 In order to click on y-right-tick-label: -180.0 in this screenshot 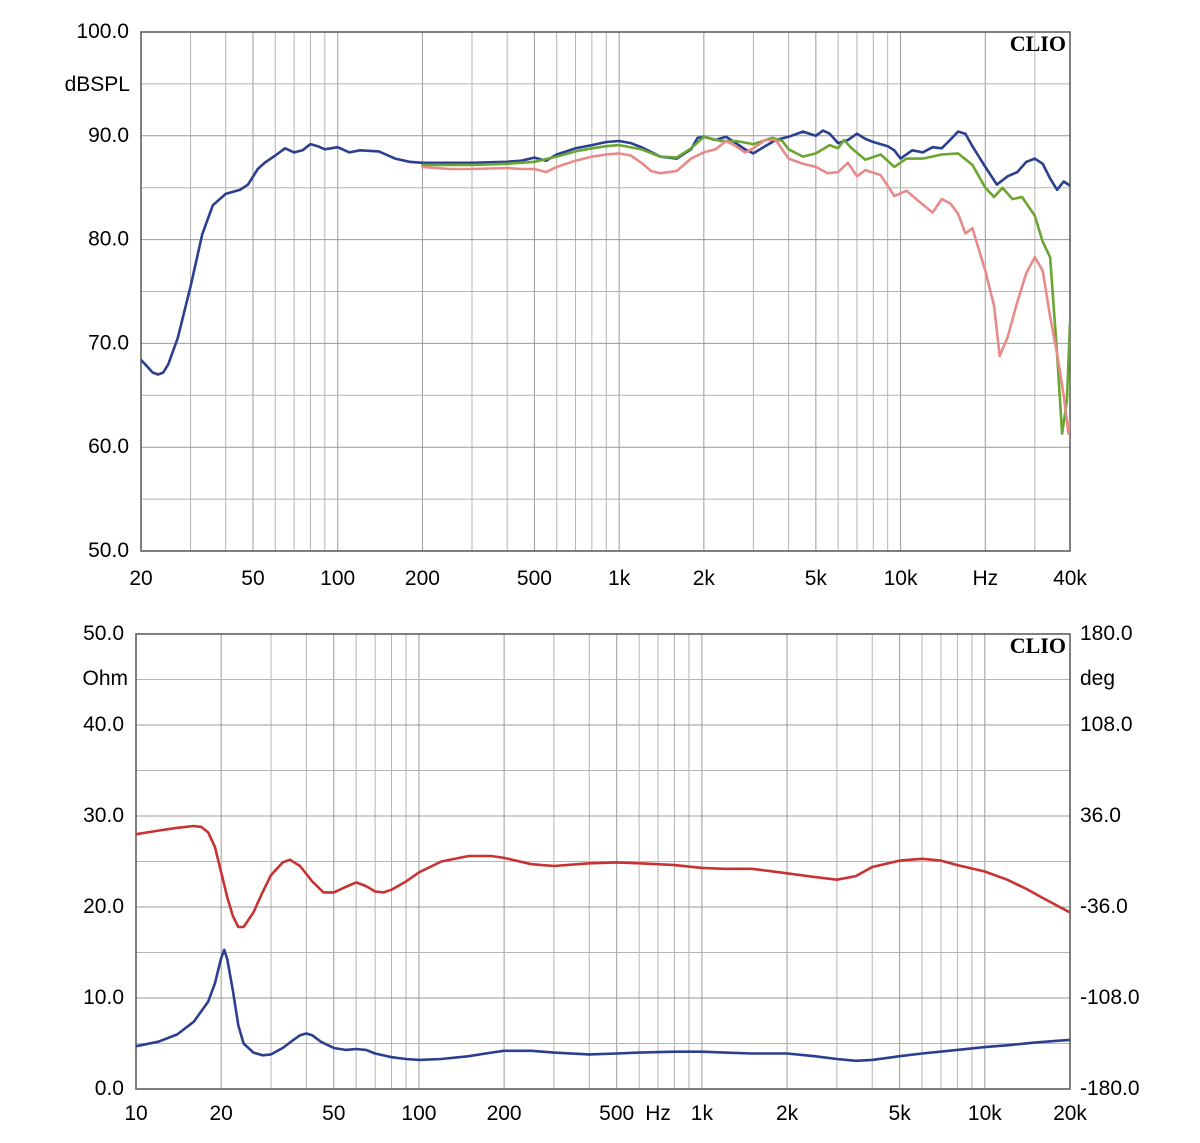, I will do `click(1110, 1088)`.